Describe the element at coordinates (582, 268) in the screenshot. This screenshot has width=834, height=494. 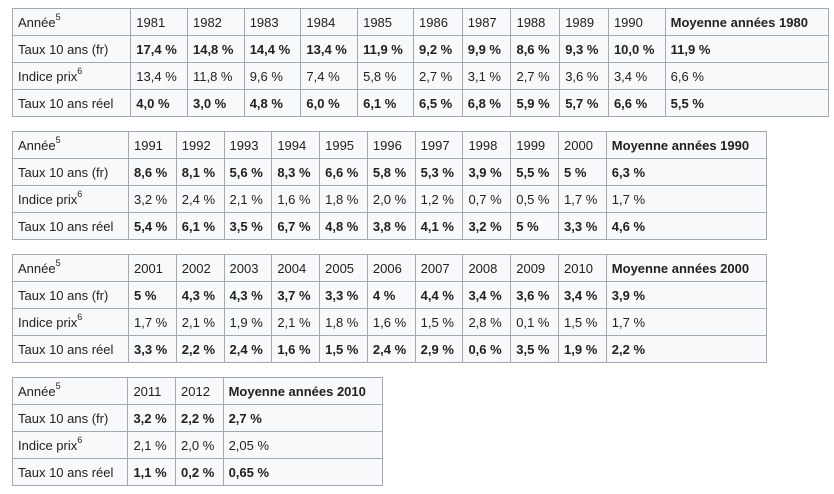
I see `year-header: 2010` at that location.